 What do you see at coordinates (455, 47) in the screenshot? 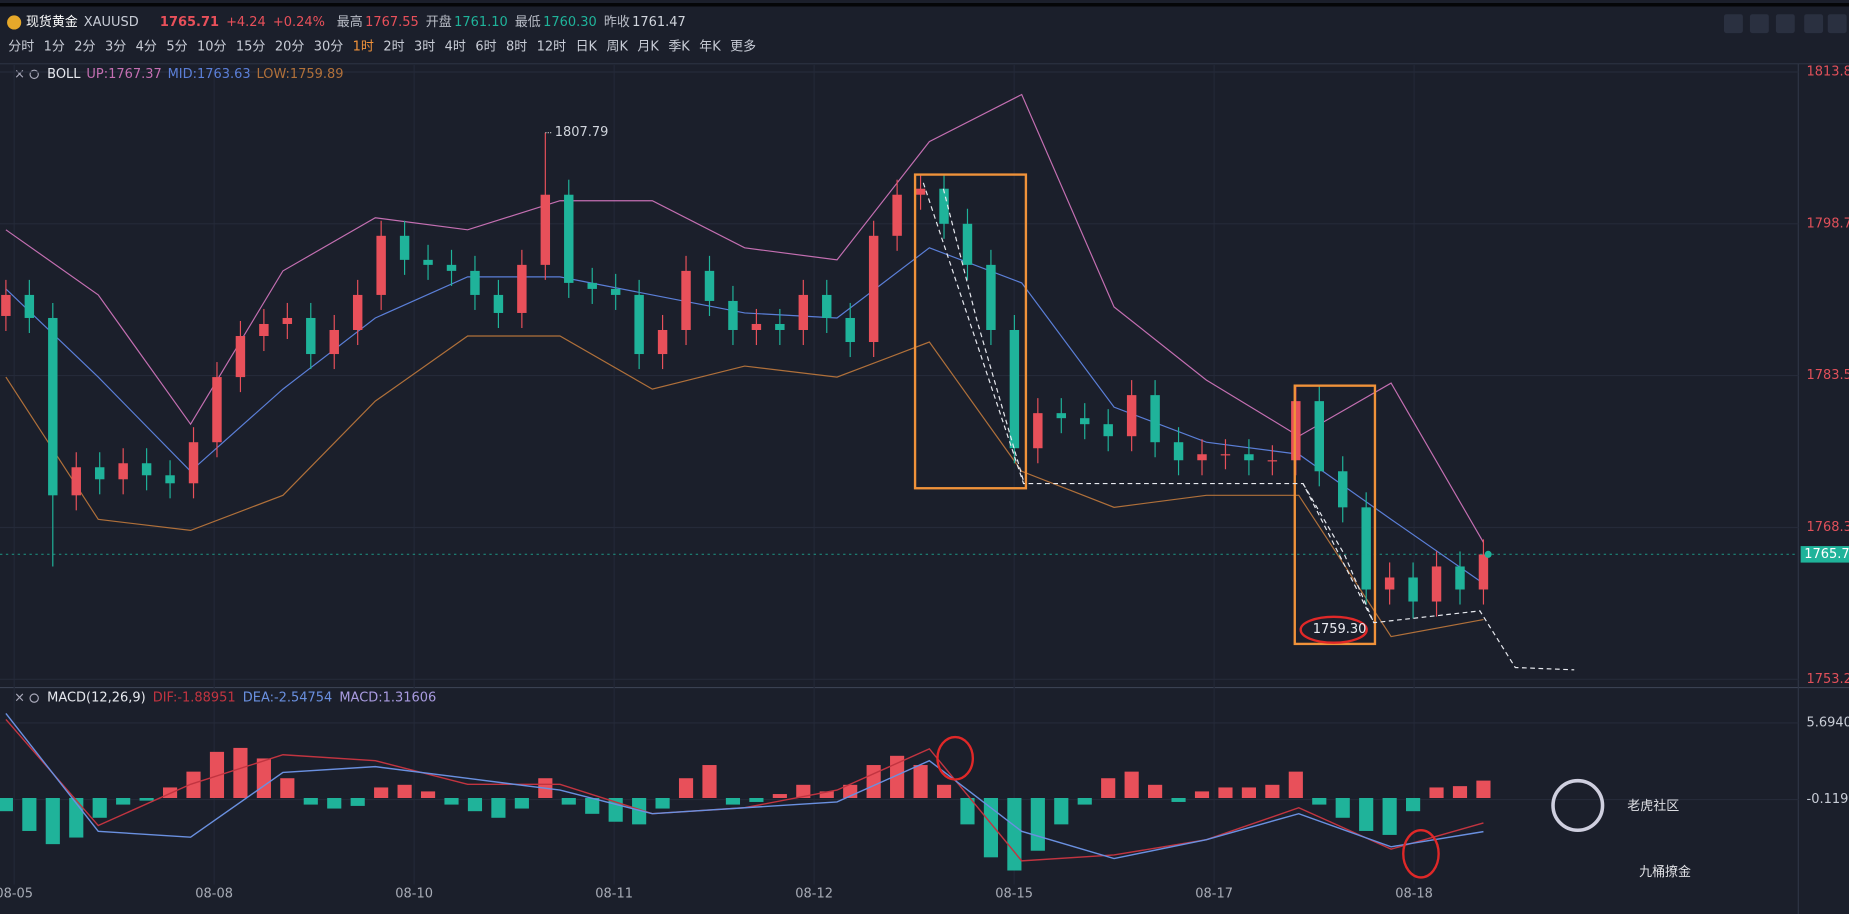
I see `period-button: 4时` at bounding box center [455, 47].